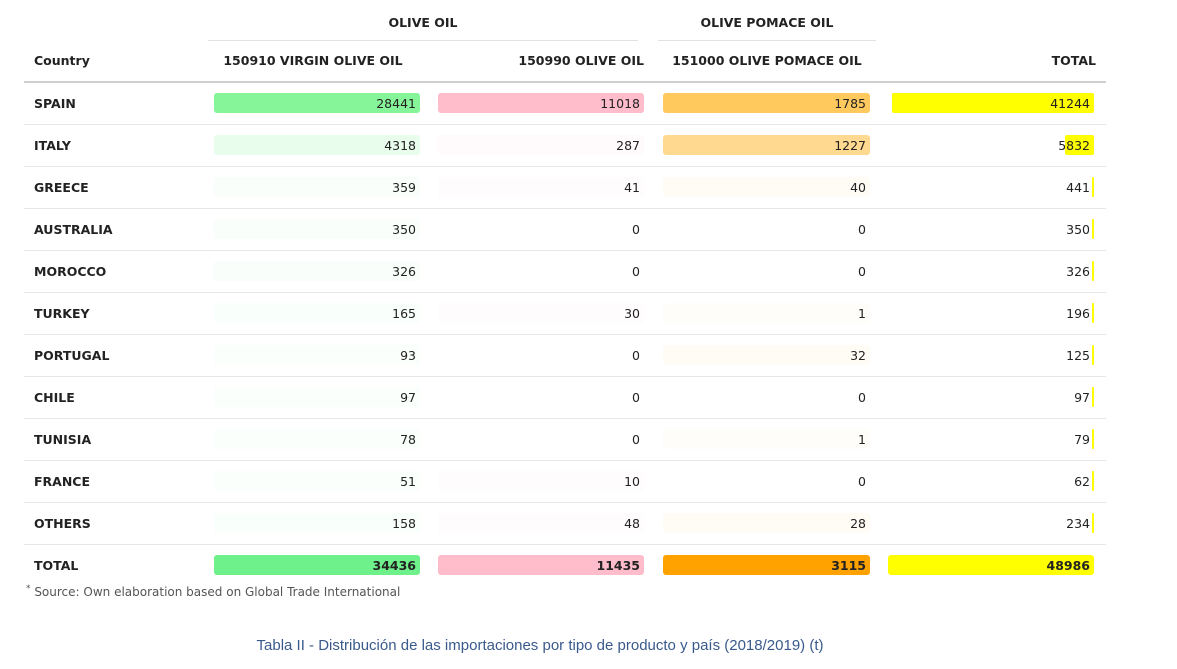 Image resolution: width=1177 pixels, height=669 pixels. What do you see at coordinates (408, 439) in the screenshot?
I see `value-label-virgin-olive-oil: 78` at bounding box center [408, 439].